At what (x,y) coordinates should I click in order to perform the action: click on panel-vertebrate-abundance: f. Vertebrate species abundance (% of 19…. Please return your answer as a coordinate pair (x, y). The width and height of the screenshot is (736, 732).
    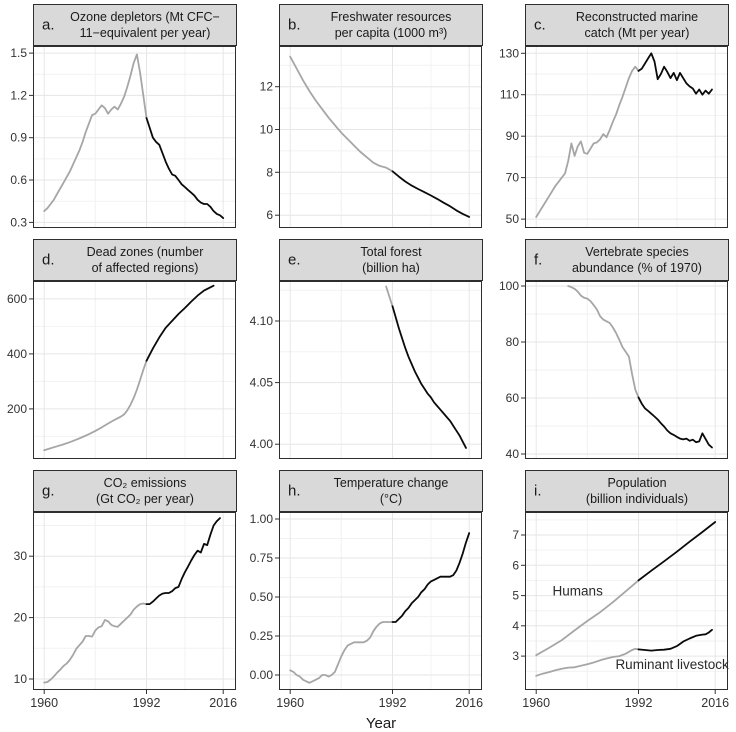
    Looking at the image, I should click on (610, 349).